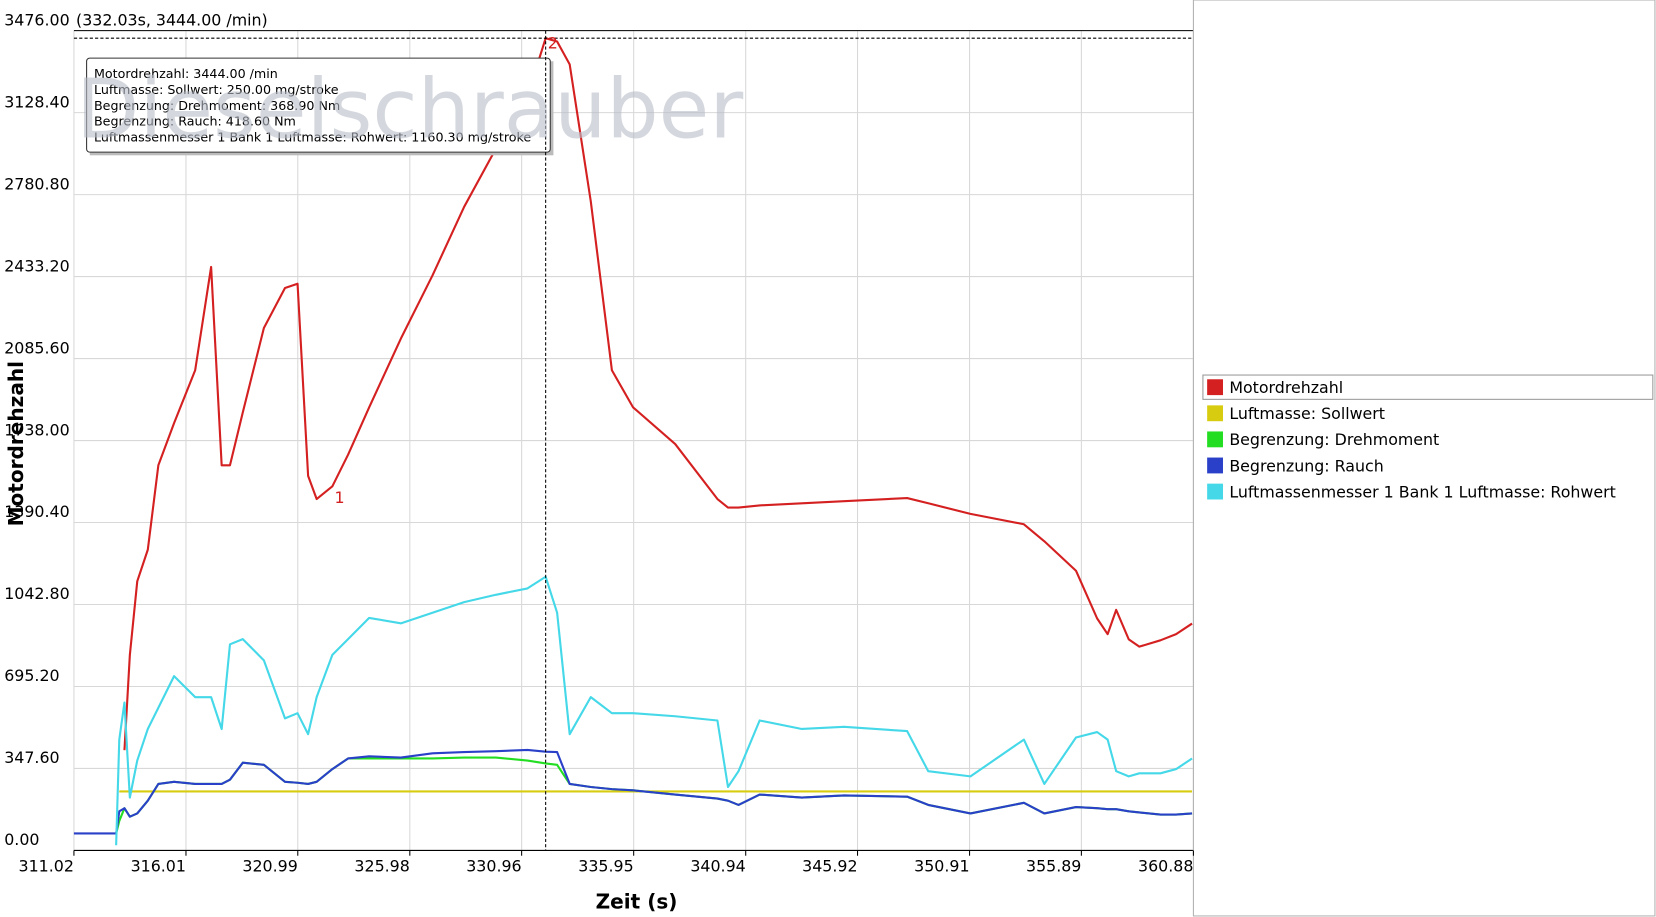  I want to click on watermark: Dieselschrauber, so click(409, 109).